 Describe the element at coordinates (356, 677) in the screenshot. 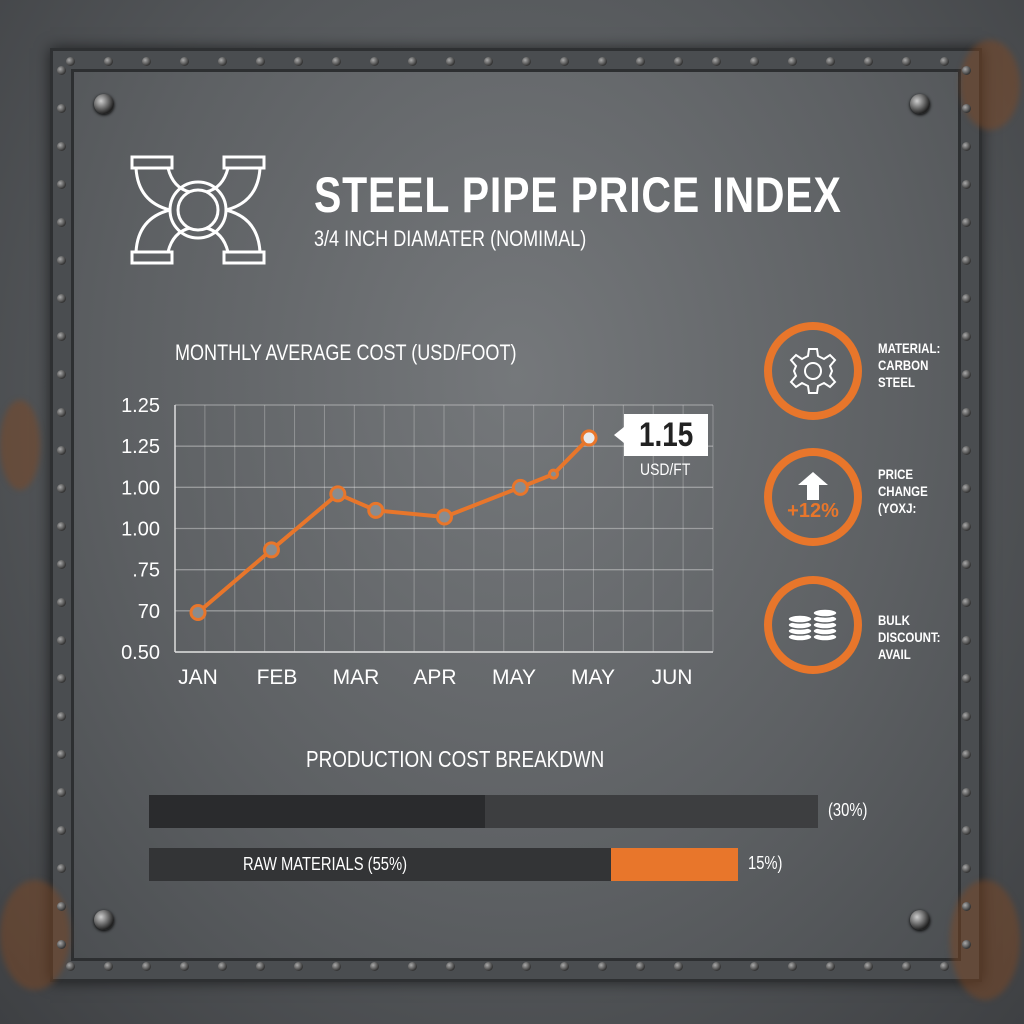

I see `x-tick-label: MAR` at that location.